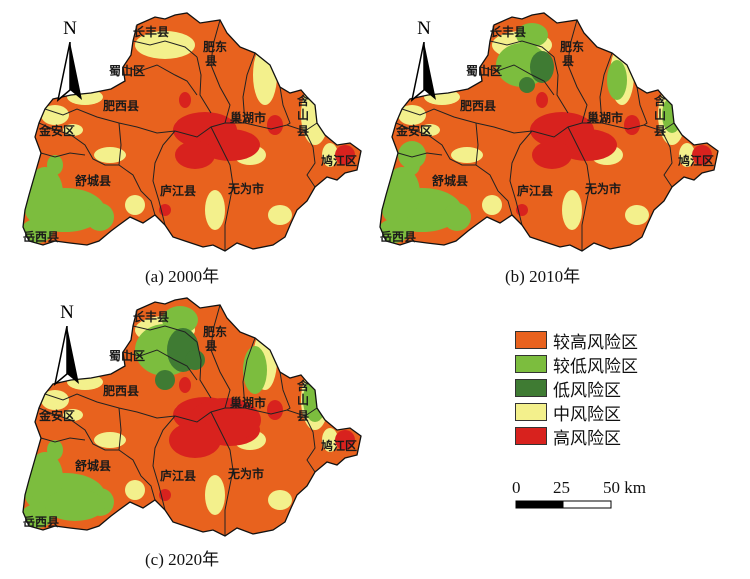 This screenshot has height=579, width=750. What do you see at coordinates (245, 188) in the screenshot?
I see `region-label-wuwei: 无为市` at bounding box center [245, 188].